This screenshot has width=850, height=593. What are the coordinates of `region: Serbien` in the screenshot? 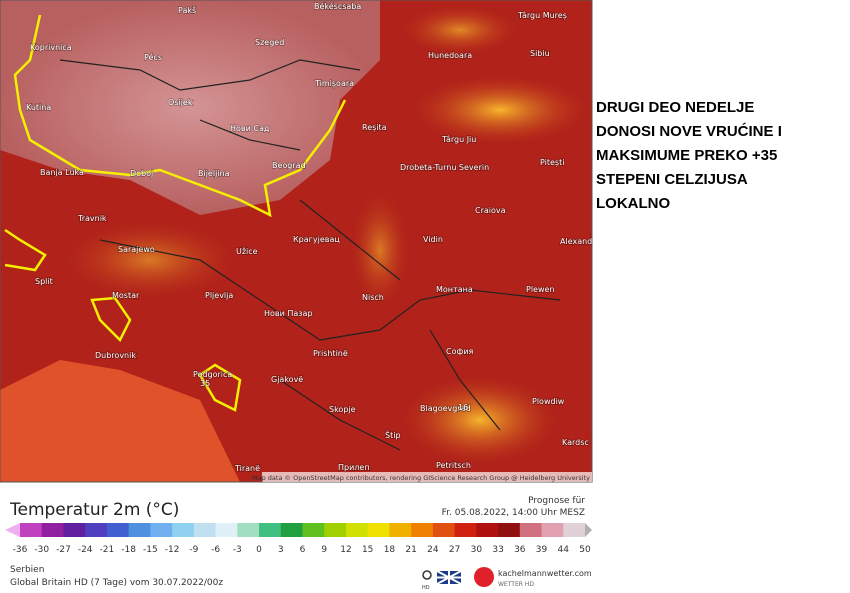 It's located at (27, 570).